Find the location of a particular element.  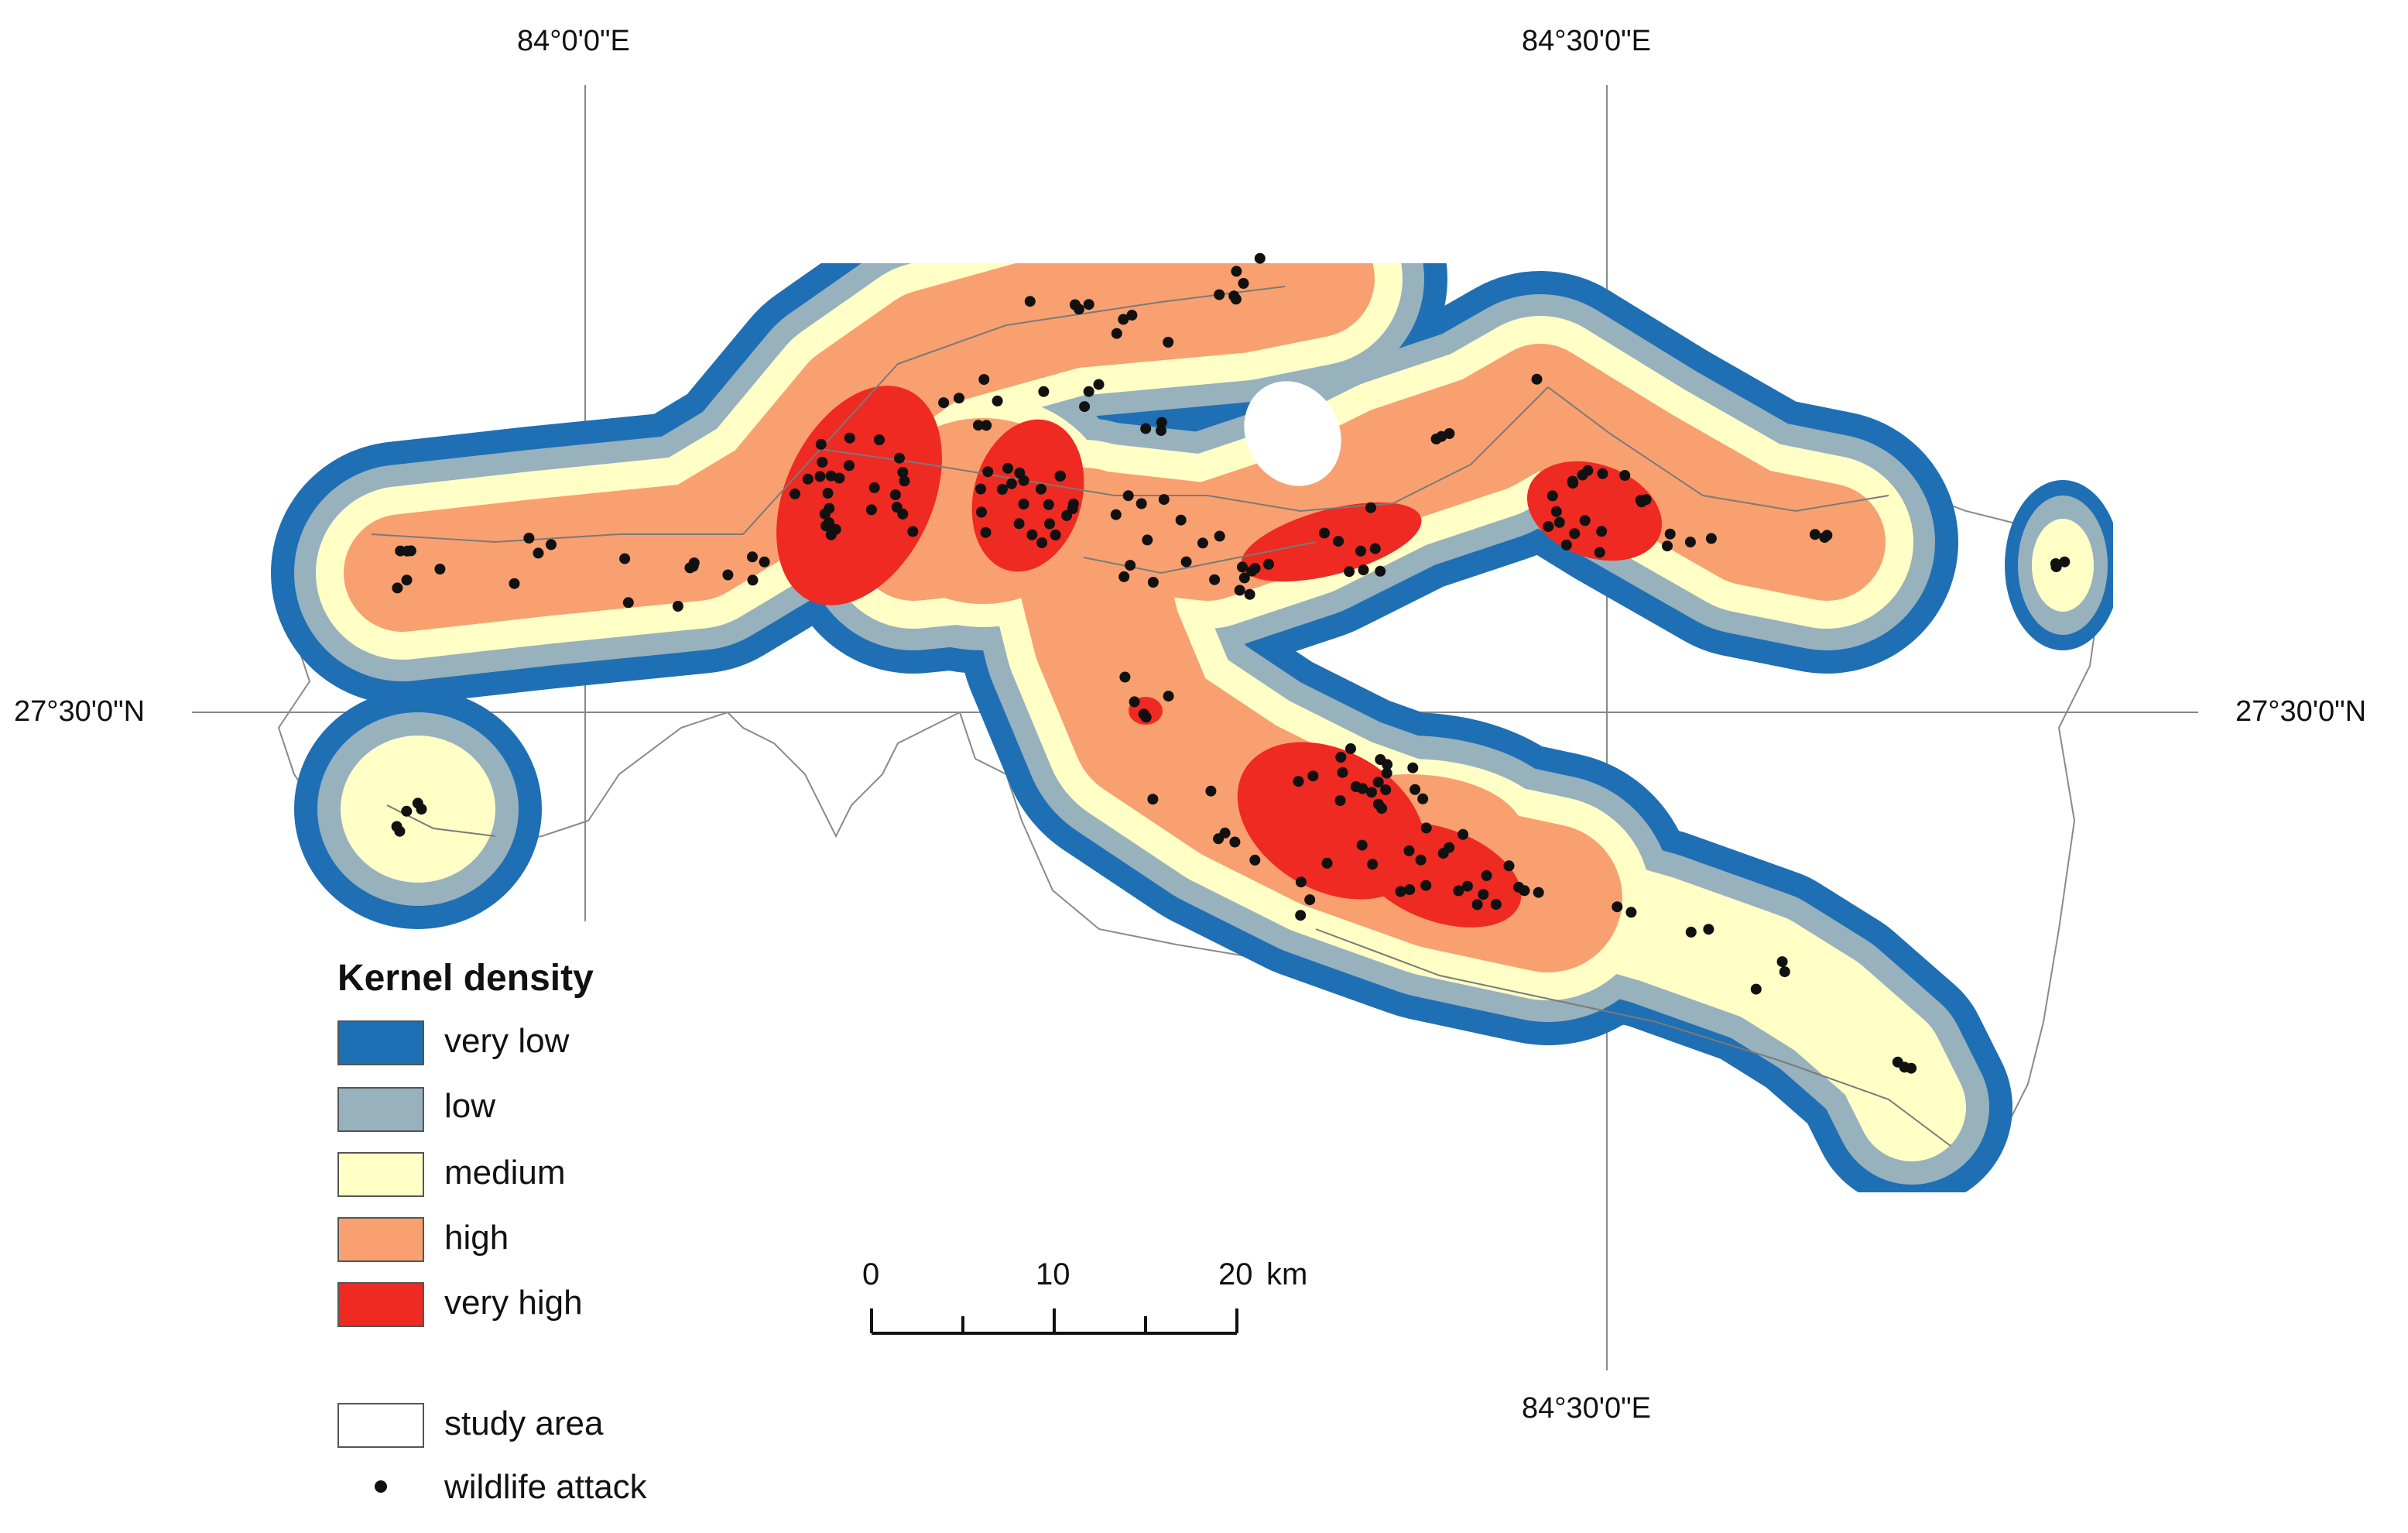

density-ridge is located at coordinates (1730, 1002).